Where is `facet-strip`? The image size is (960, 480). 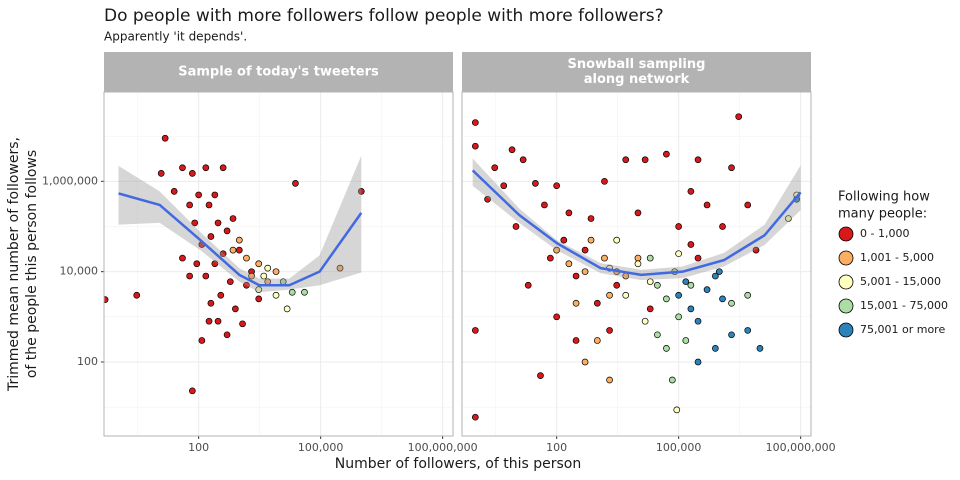 facet-strip is located at coordinates (278, 72).